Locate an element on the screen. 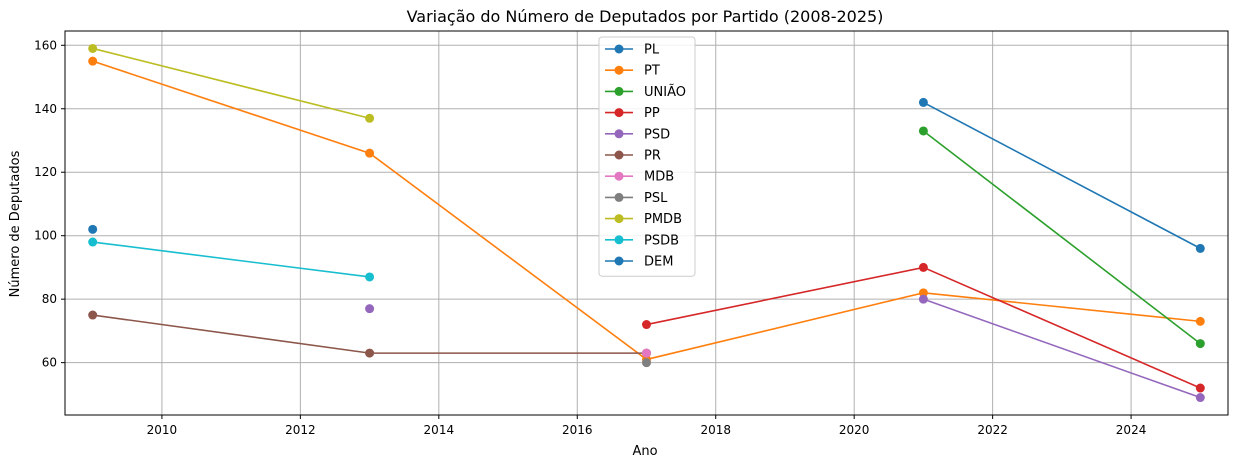  series-dem is located at coordinates (93, 229).